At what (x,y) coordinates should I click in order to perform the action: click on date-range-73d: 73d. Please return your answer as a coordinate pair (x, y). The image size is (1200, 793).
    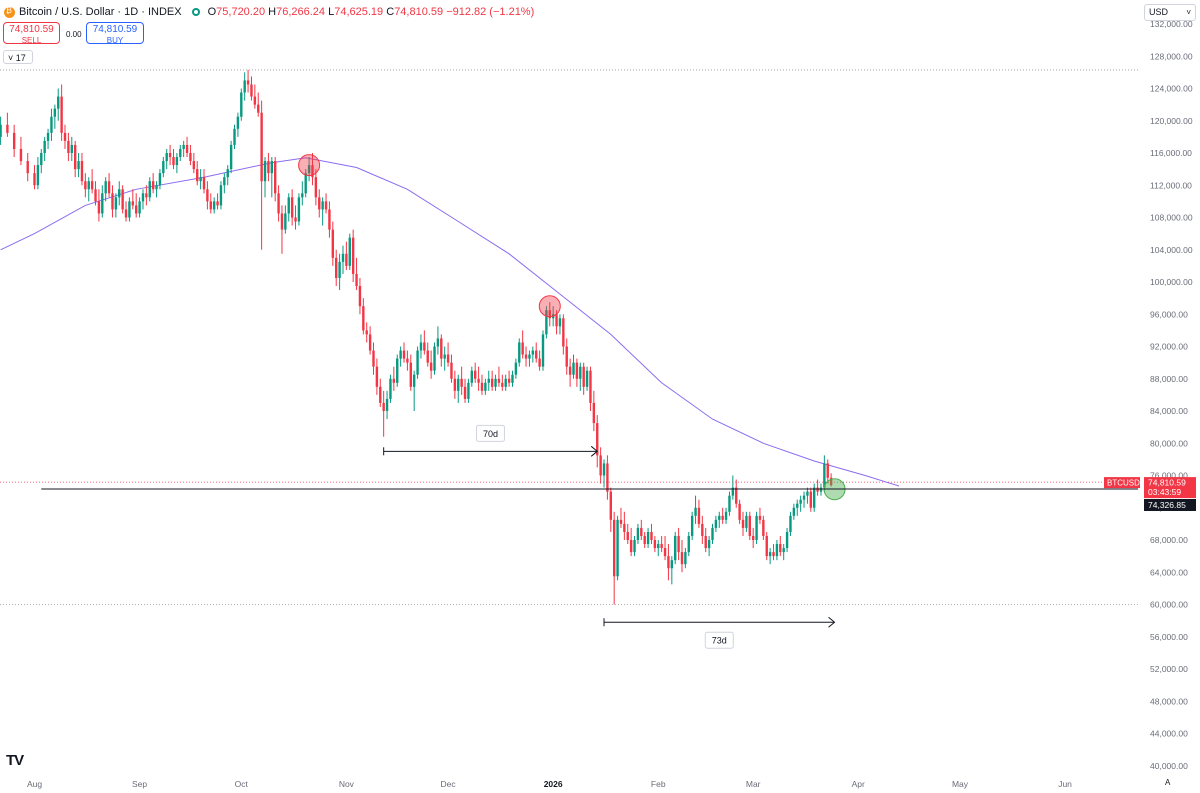
    Looking at the image, I should click on (719, 632).